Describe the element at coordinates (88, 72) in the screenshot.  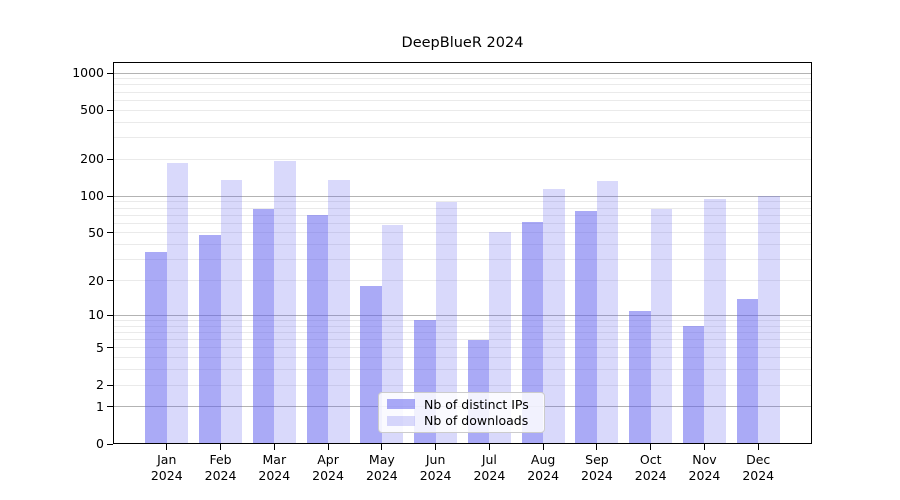
I see `y-axis-tick-label: 1000` at that location.